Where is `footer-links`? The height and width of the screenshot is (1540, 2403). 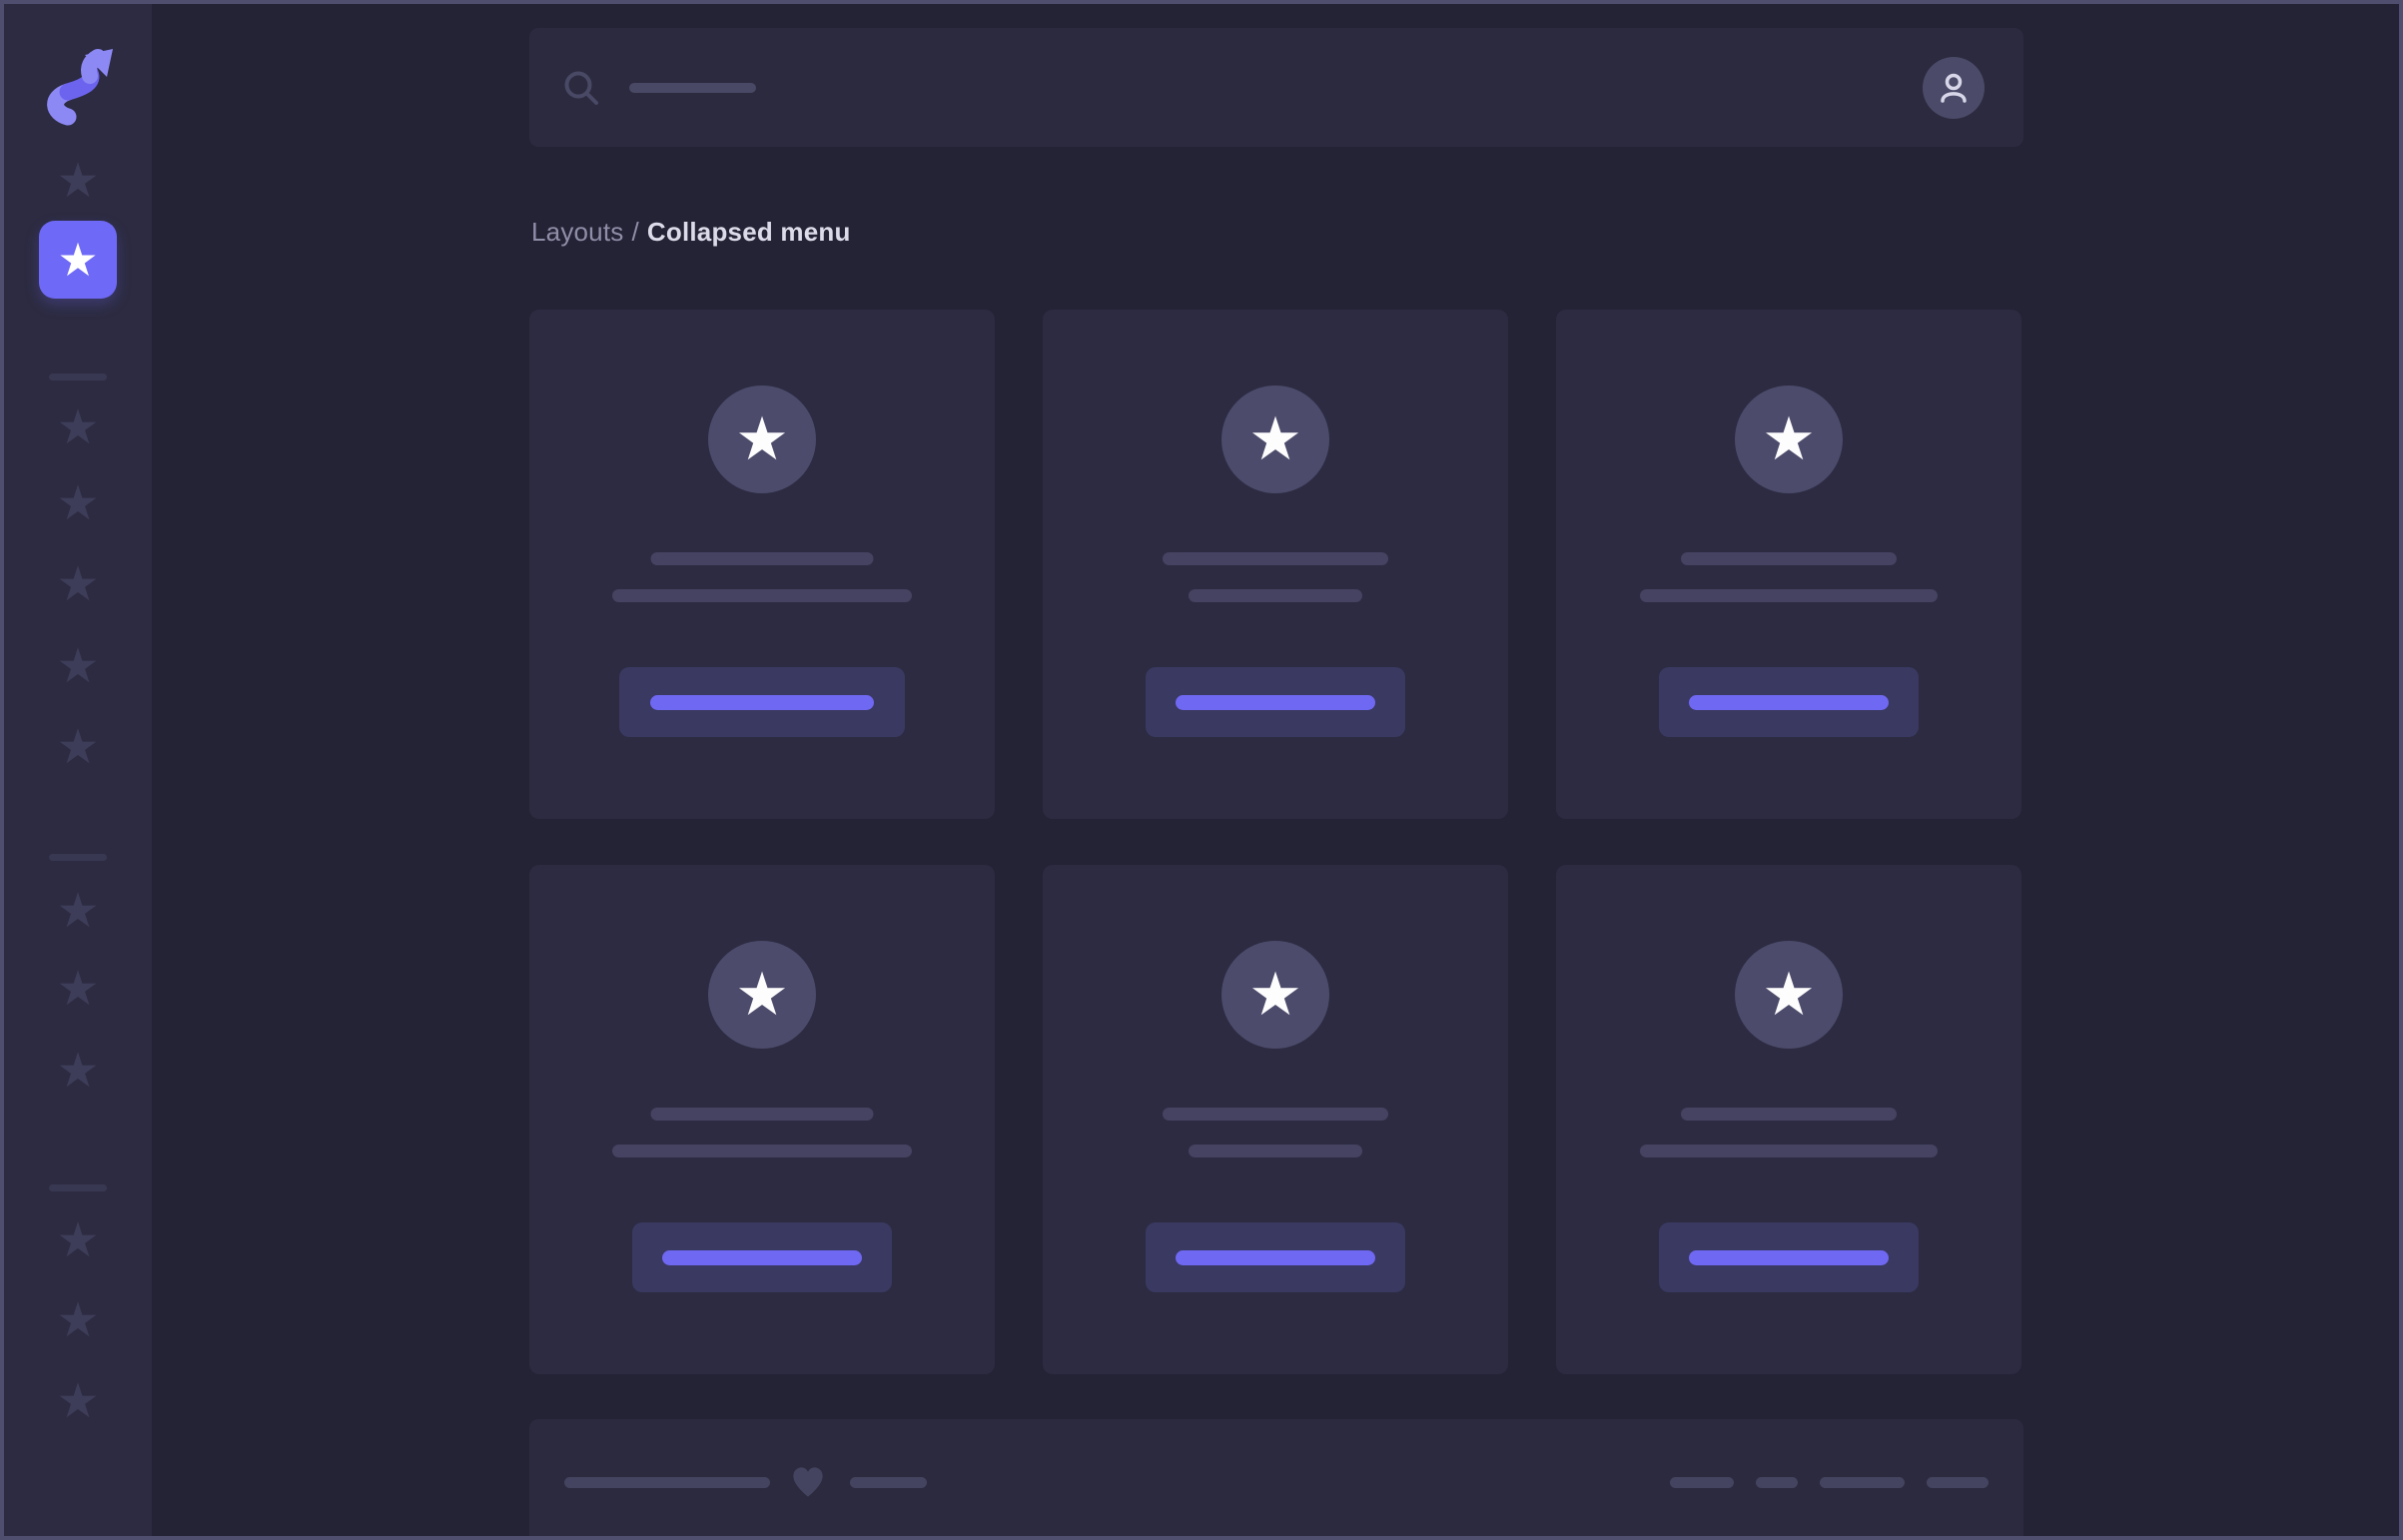
footer-links is located at coordinates (1829, 1482).